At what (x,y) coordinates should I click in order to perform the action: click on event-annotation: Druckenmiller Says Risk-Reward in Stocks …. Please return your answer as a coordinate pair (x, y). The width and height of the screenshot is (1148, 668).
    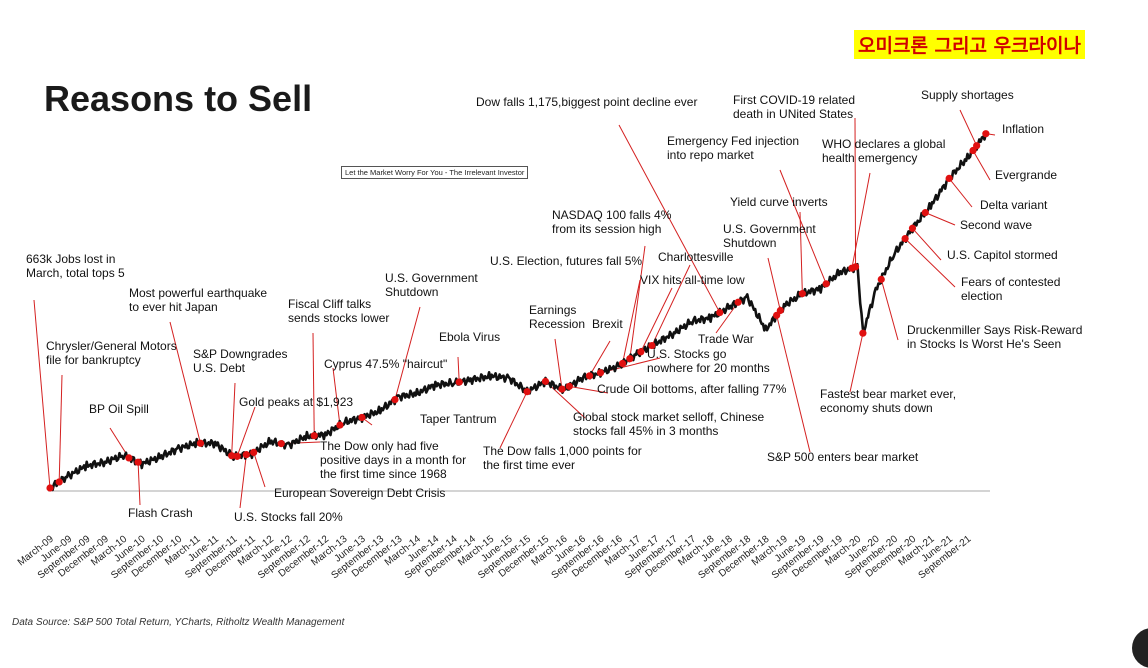
    Looking at the image, I should click on (994, 337).